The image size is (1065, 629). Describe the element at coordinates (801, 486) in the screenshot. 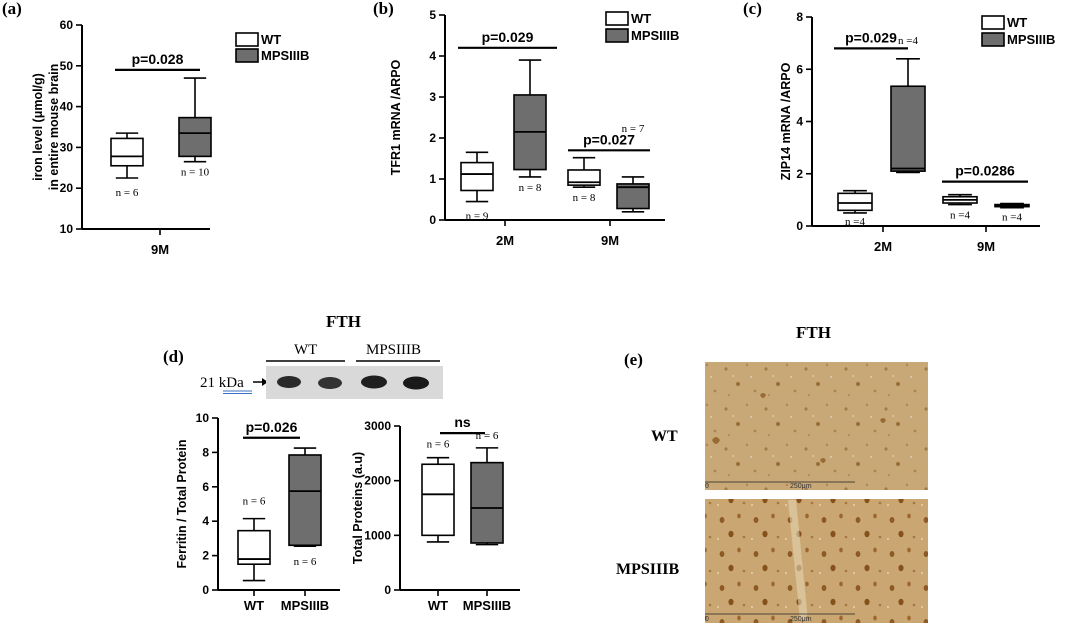

I see `histology-wt-scale-length: 250μm` at that location.